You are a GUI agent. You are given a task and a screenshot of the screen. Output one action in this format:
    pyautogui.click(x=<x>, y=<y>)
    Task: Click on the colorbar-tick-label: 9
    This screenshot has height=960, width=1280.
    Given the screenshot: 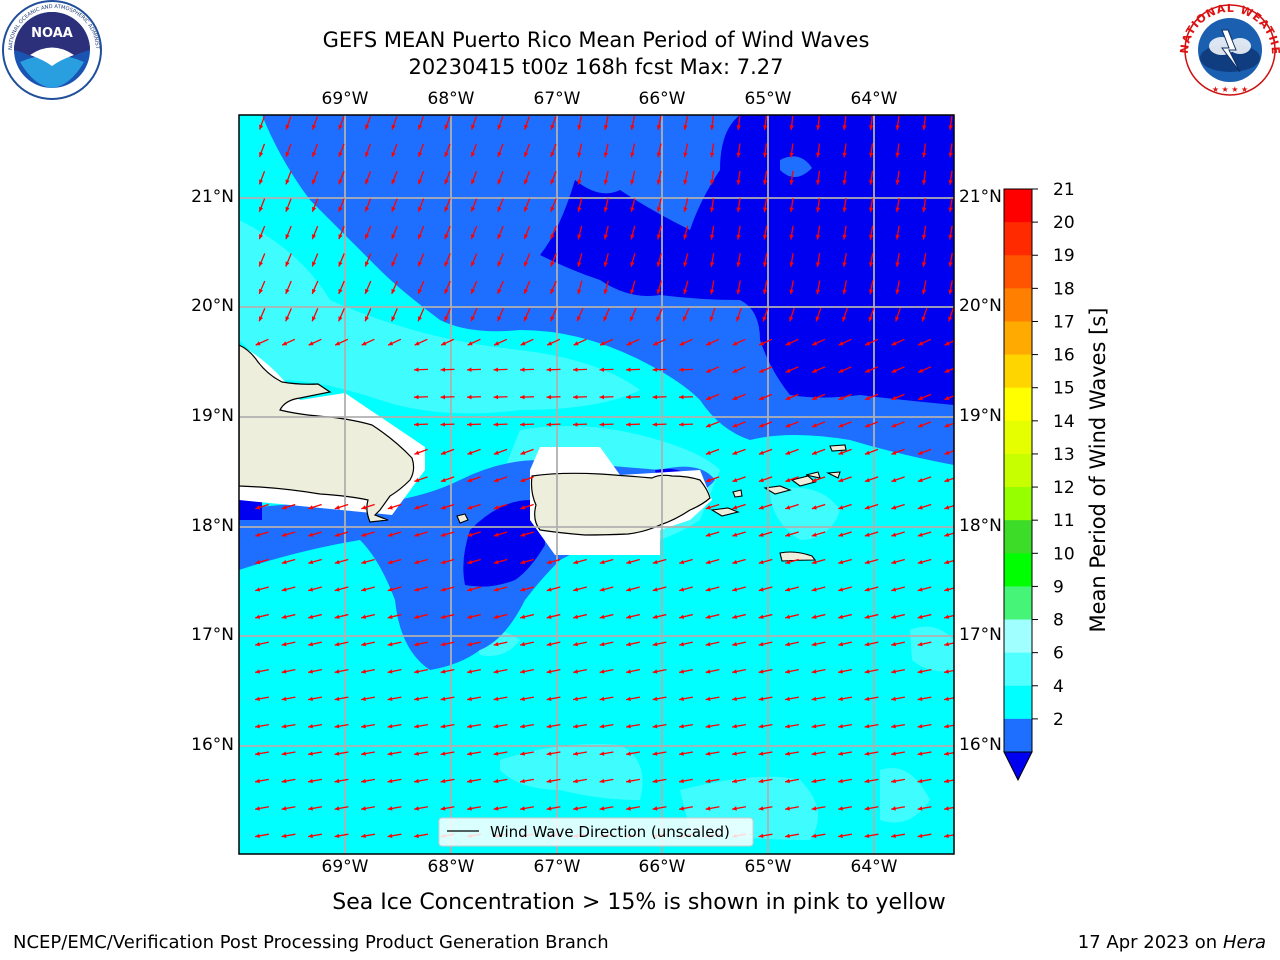 What is the action you would take?
    pyautogui.click(x=1058, y=587)
    